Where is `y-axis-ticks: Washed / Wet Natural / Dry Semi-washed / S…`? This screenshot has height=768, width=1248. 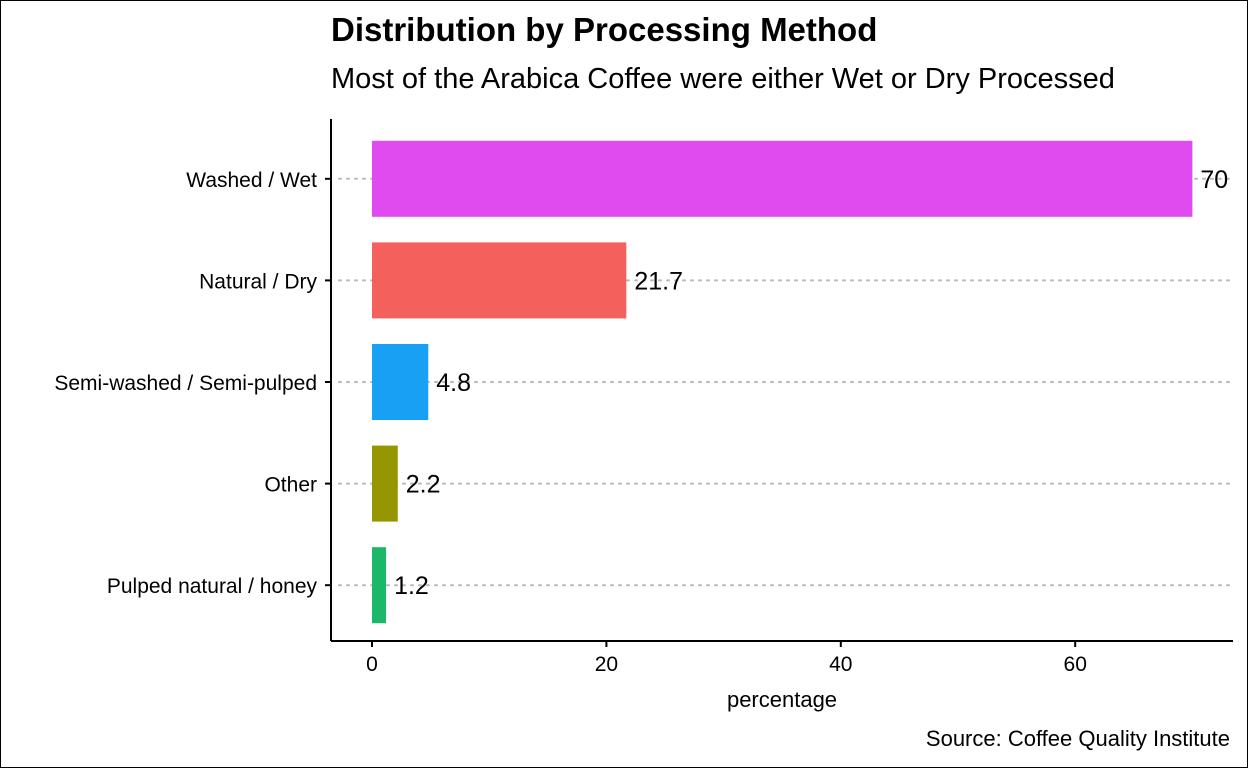 y-axis-ticks: Washed / Wet Natural / Dry Semi-washed / S… is located at coordinates (192, 383).